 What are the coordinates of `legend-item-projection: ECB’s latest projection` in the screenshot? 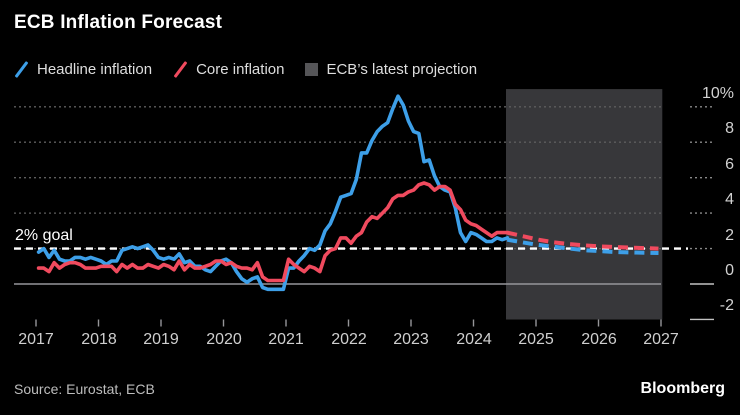 It's located at (391, 69).